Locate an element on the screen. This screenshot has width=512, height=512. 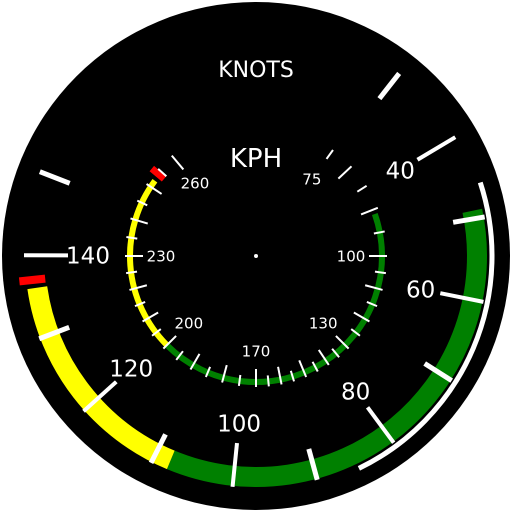
center-dot is located at coordinates (256, 256).